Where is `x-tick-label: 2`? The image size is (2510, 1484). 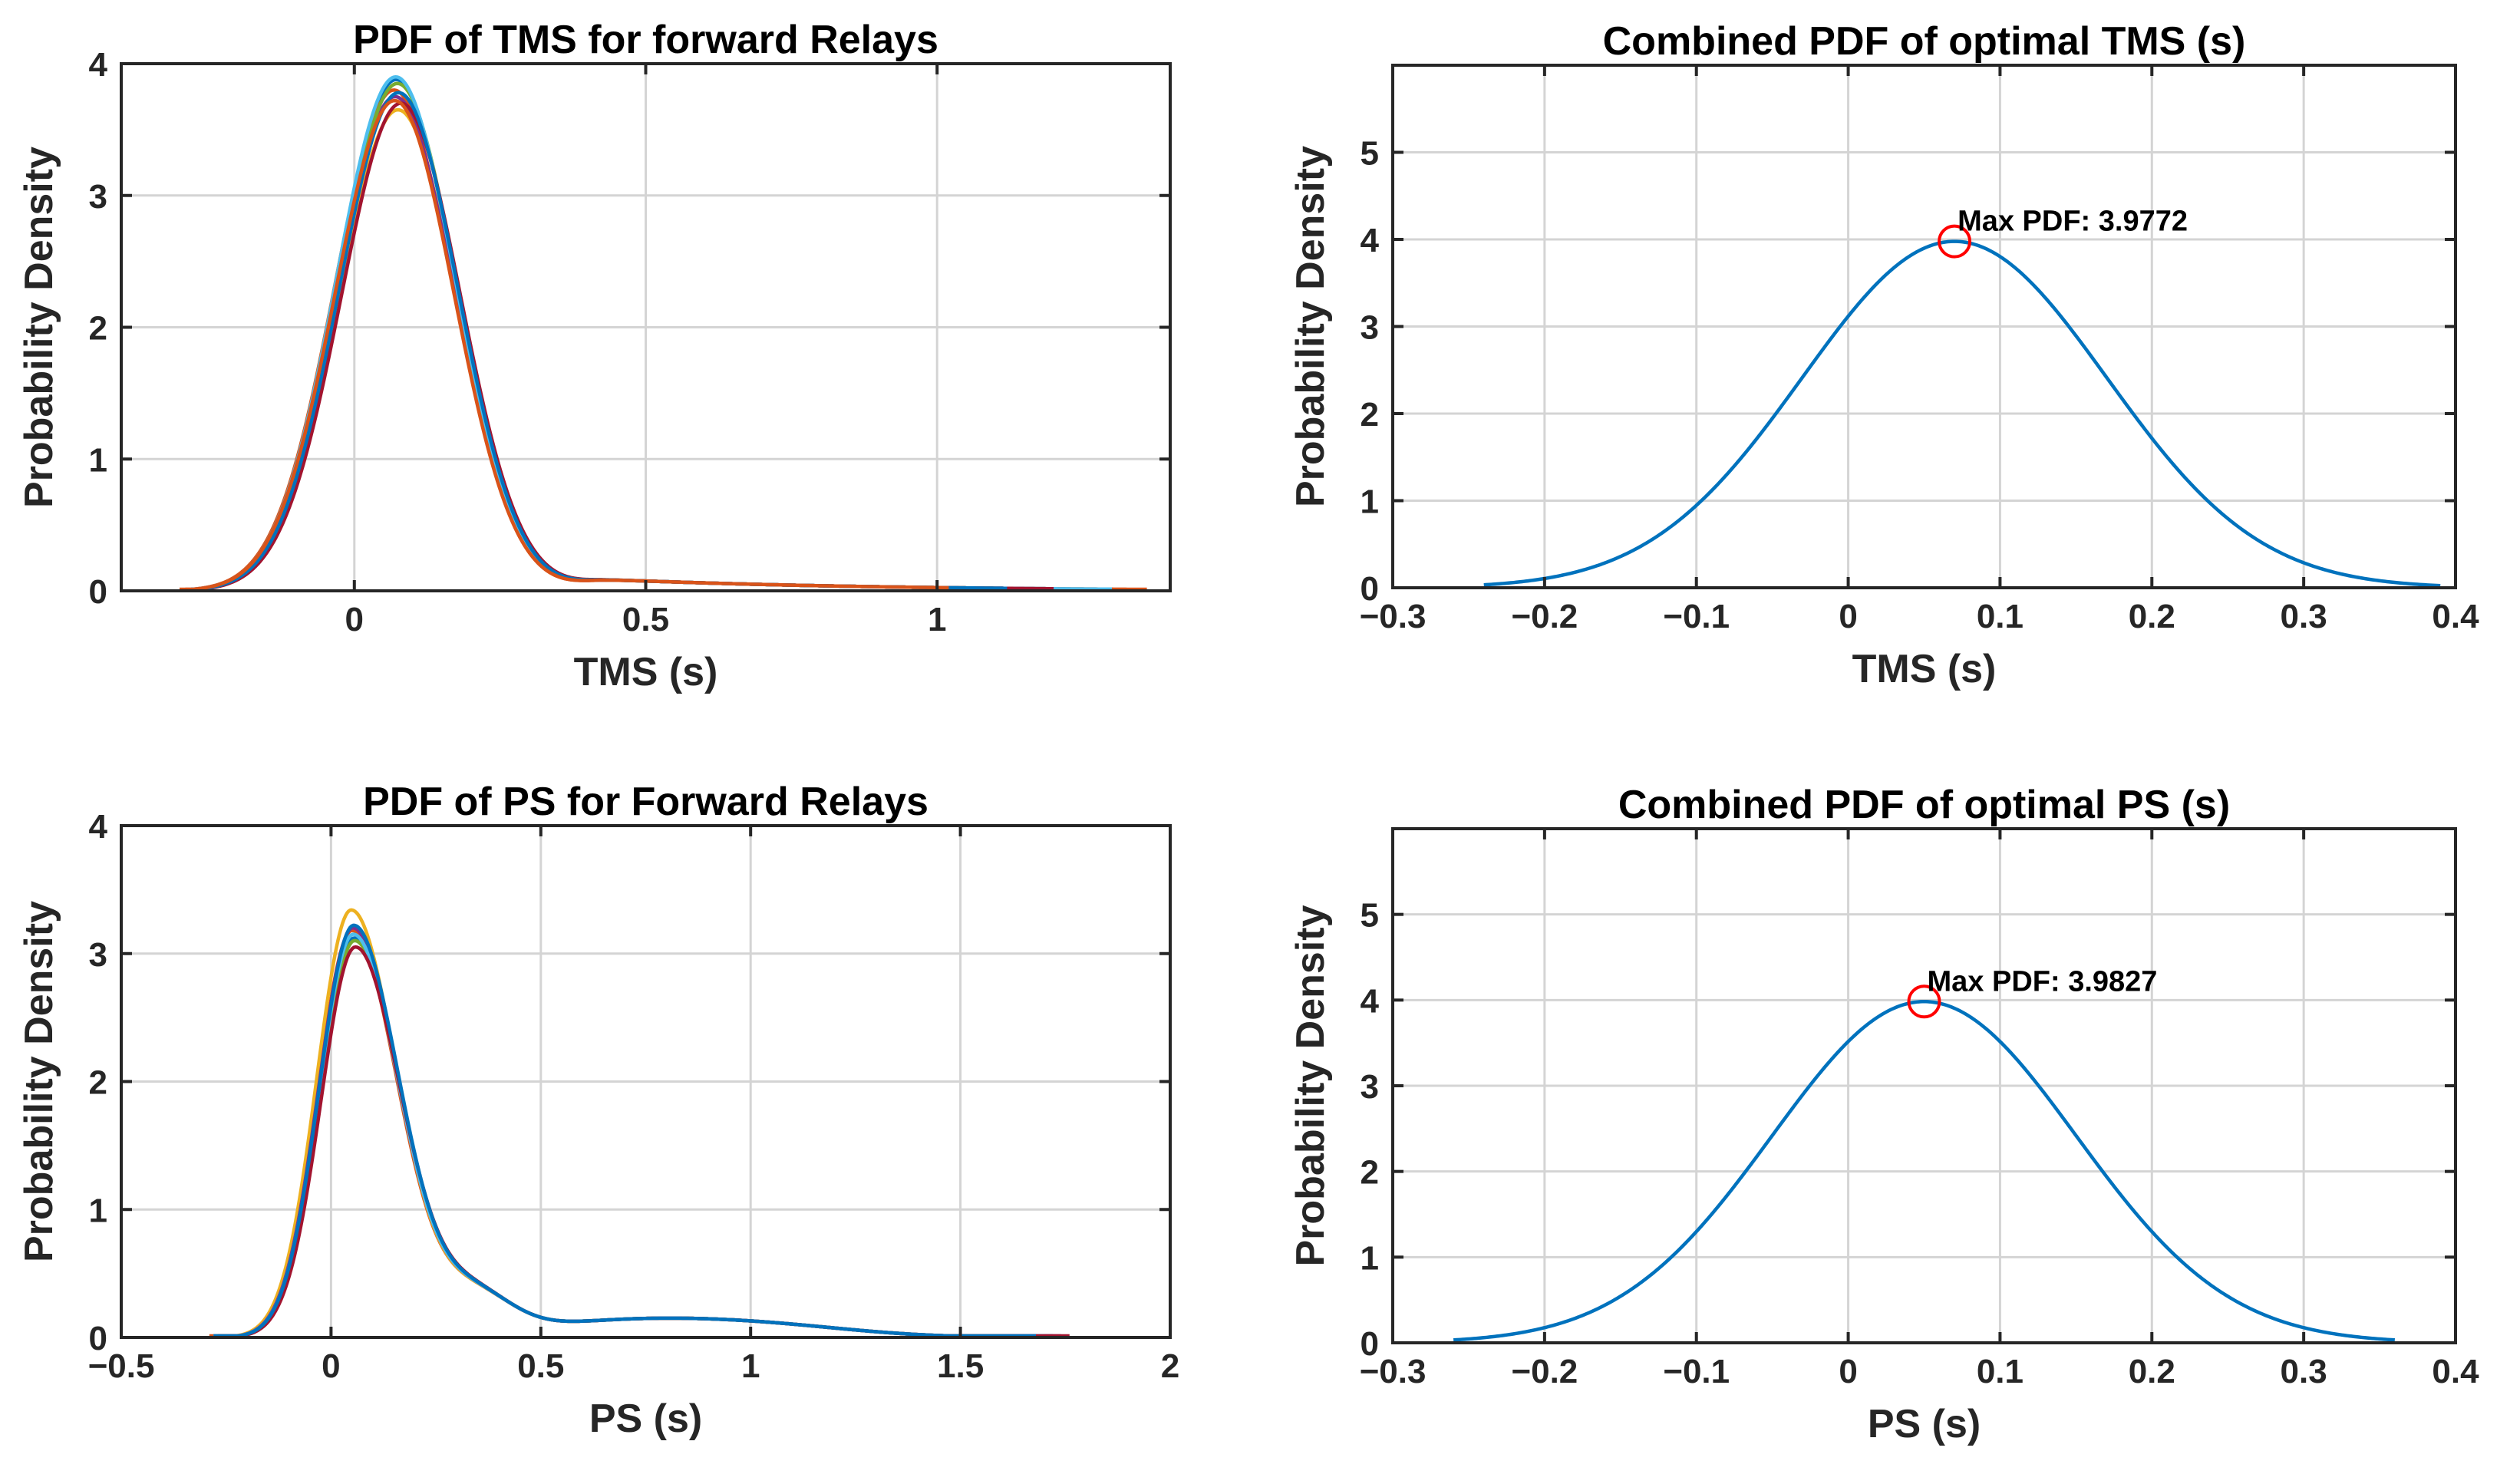 x-tick-label: 2 is located at coordinates (1170, 1366).